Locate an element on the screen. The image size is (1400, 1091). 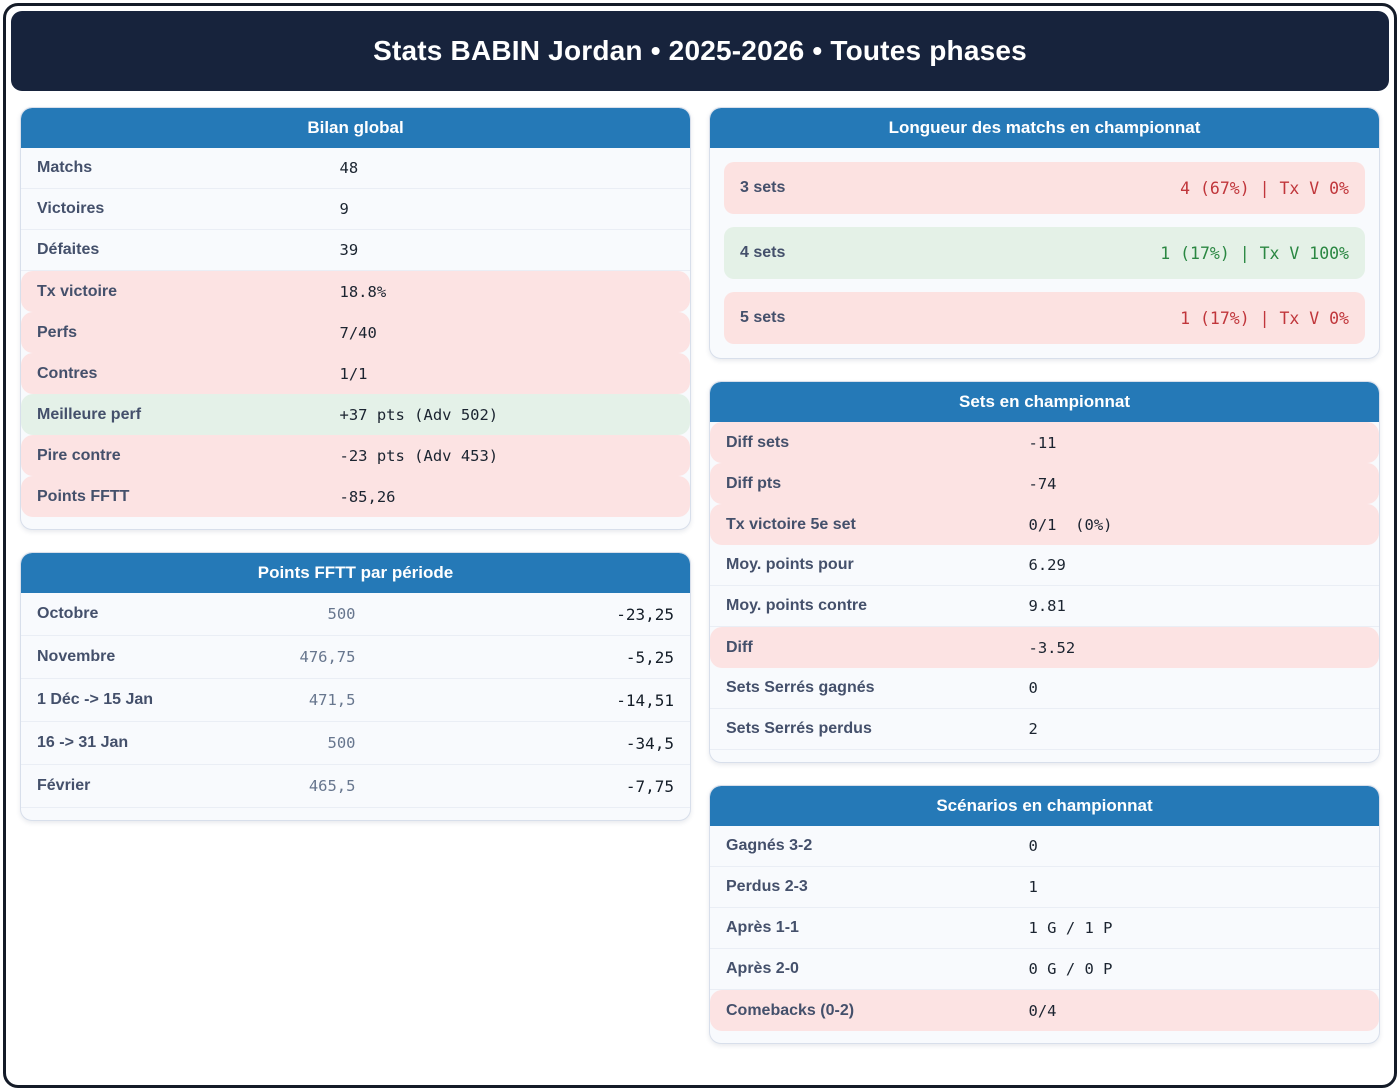
stat-row: Victoires 9 is located at coordinates (355, 209).